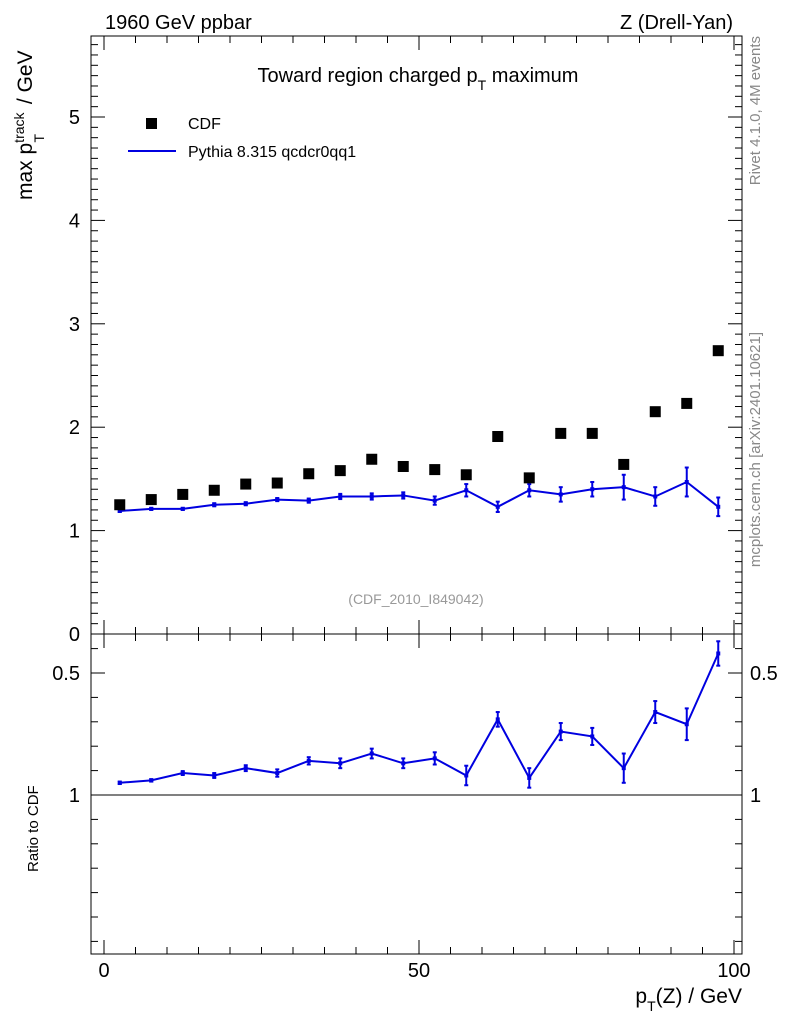 The image size is (786, 1029). What do you see at coordinates (755, 796) in the screenshot?
I see `ratio-y-tick-label-right: 1` at bounding box center [755, 796].